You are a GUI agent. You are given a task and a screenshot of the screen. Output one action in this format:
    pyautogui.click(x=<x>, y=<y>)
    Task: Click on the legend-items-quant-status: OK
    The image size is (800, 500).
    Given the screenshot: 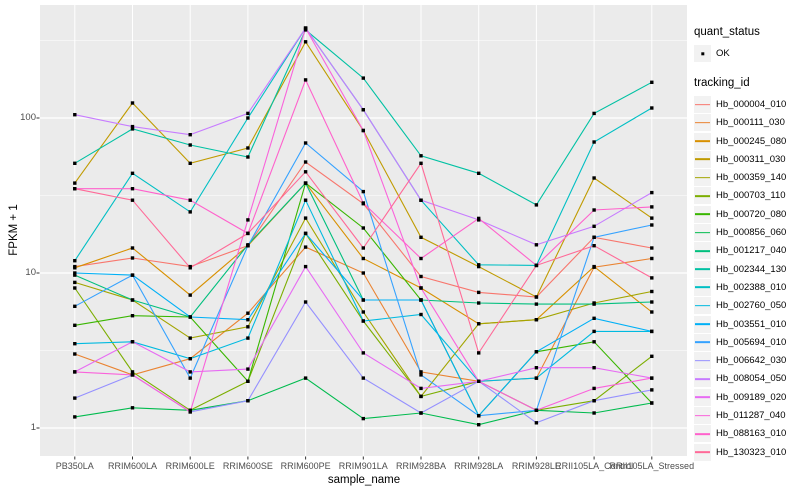 What is the action you would take?
    pyautogui.click(x=747, y=53)
    